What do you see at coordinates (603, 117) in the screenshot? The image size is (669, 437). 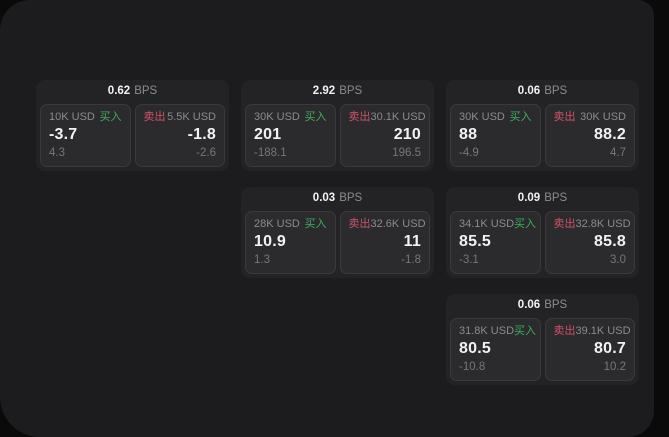 I see `sell-amount-label: 30K USD` at bounding box center [603, 117].